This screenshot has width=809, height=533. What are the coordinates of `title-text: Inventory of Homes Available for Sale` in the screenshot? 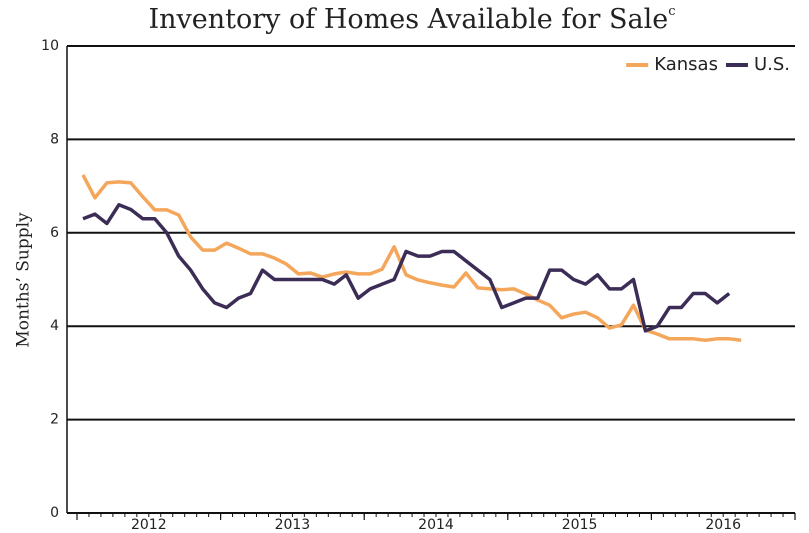 It's located at (408, 19).